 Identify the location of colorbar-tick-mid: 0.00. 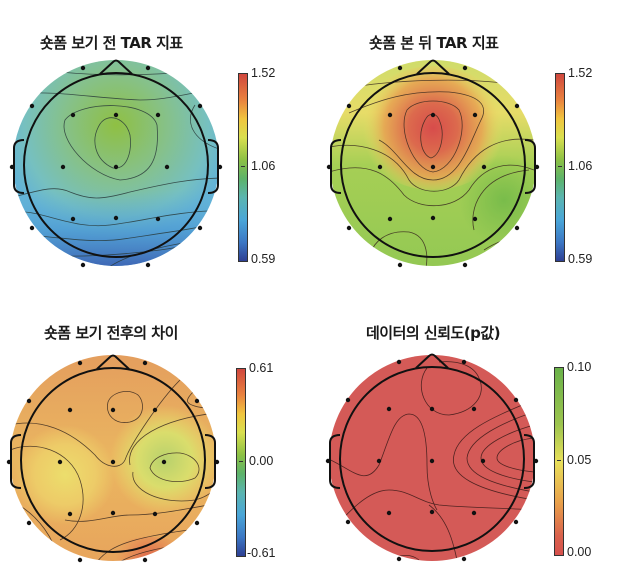
(261, 461).